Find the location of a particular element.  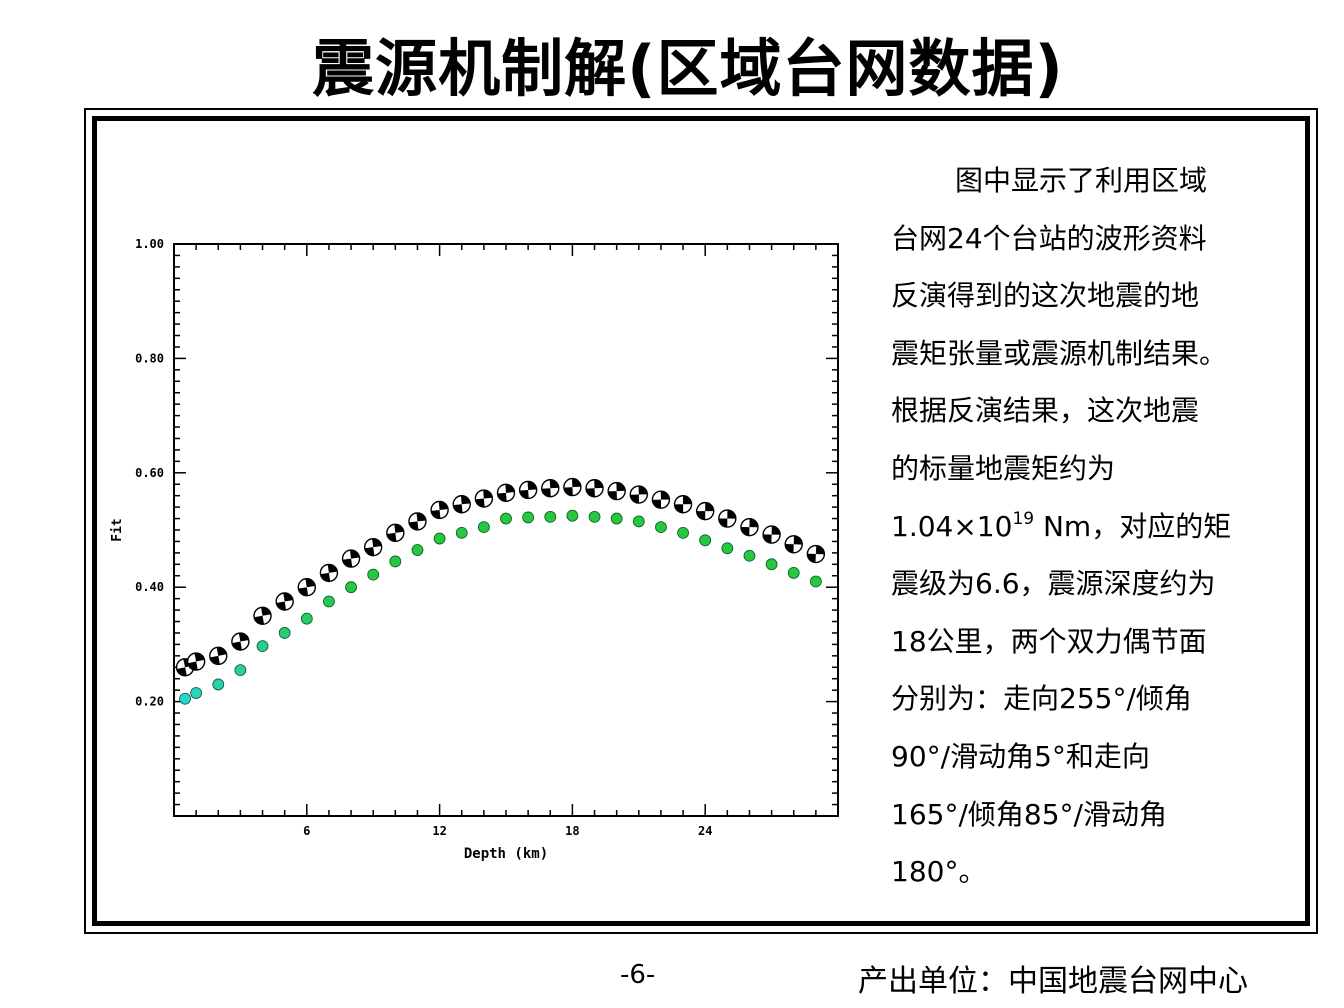

y-tick-label: 0.20 is located at coordinates (149, 702).